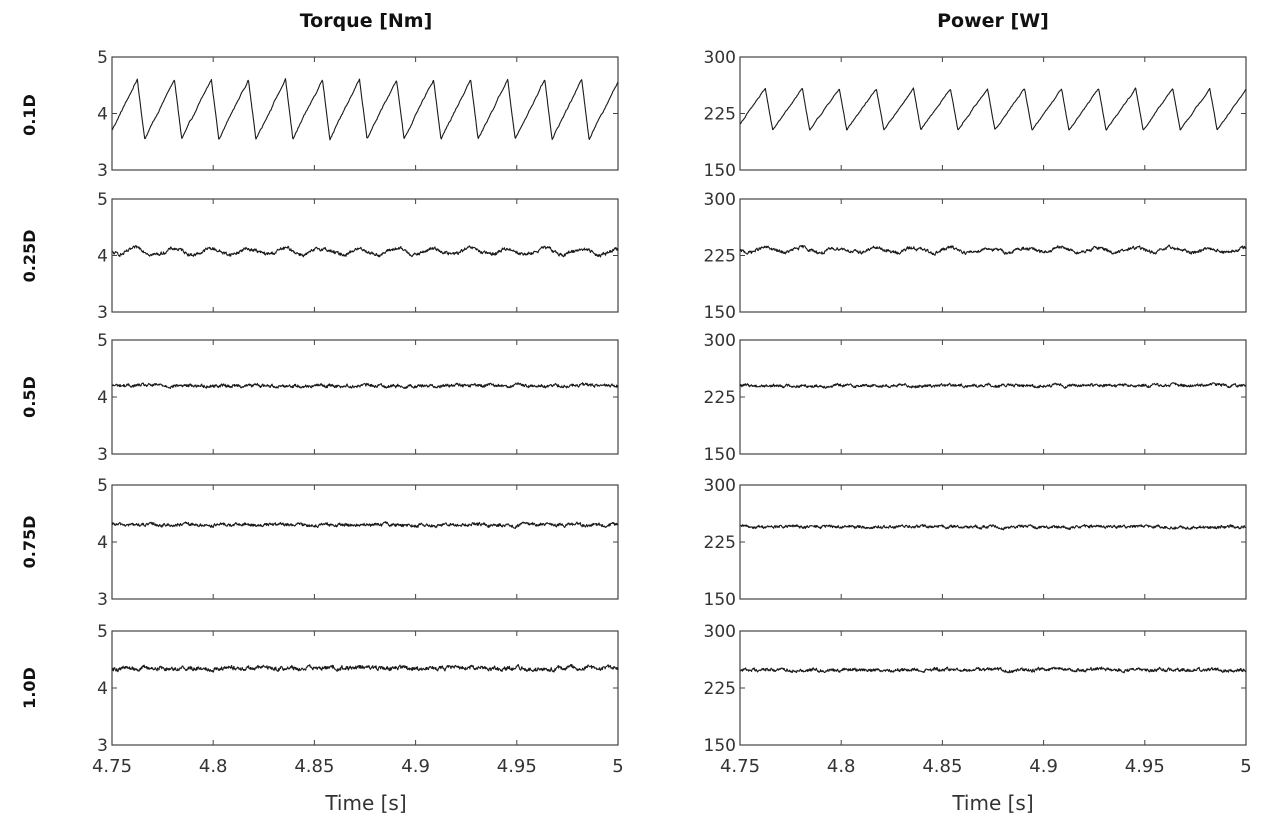 Image resolution: width=1265 pixels, height=821 pixels. I want to click on panel-torque-0.75d: 3 4 5, so click(358, 543).